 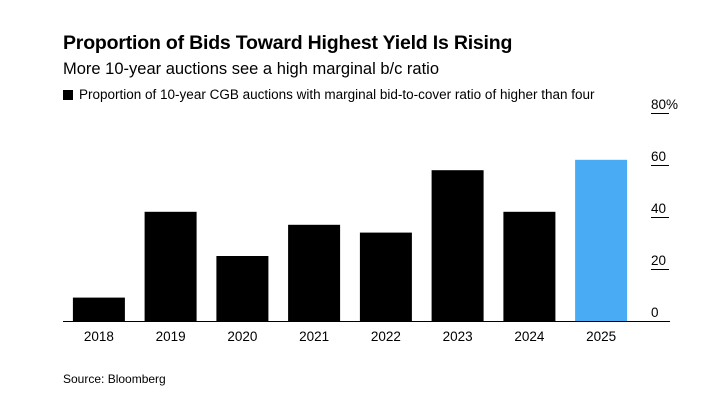 What do you see at coordinates (171, 336) in the screenshot?
I see `x-tick-label-2019: 2019` at bounding box center [171, 336].